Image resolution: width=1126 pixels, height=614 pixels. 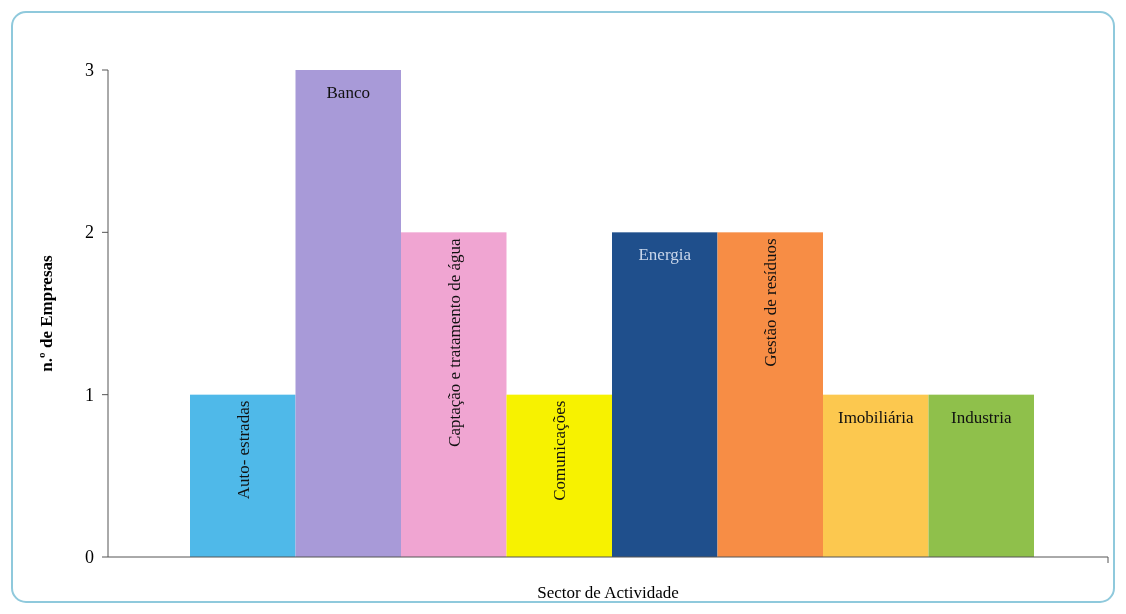 What do you see at coordinates (560, 450) in the screenshot?
I see `x-tick-label: Comunicações` at bounding box center [560, 450].